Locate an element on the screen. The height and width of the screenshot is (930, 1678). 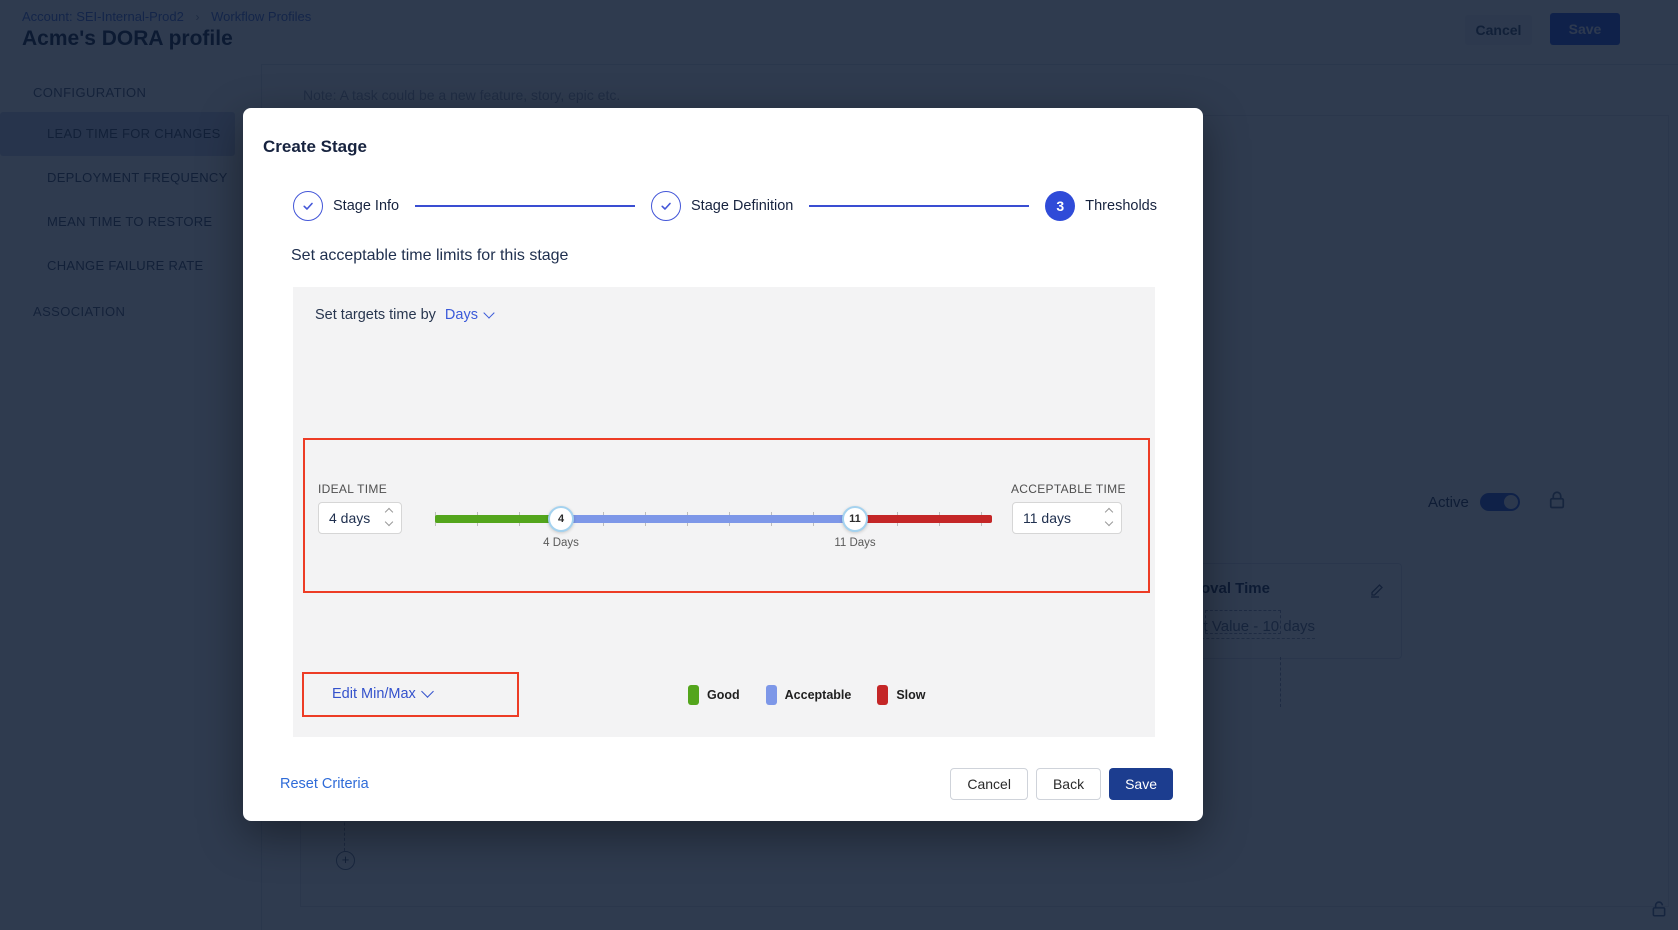
legend-swatch-good is located at coordinates (693, 695).